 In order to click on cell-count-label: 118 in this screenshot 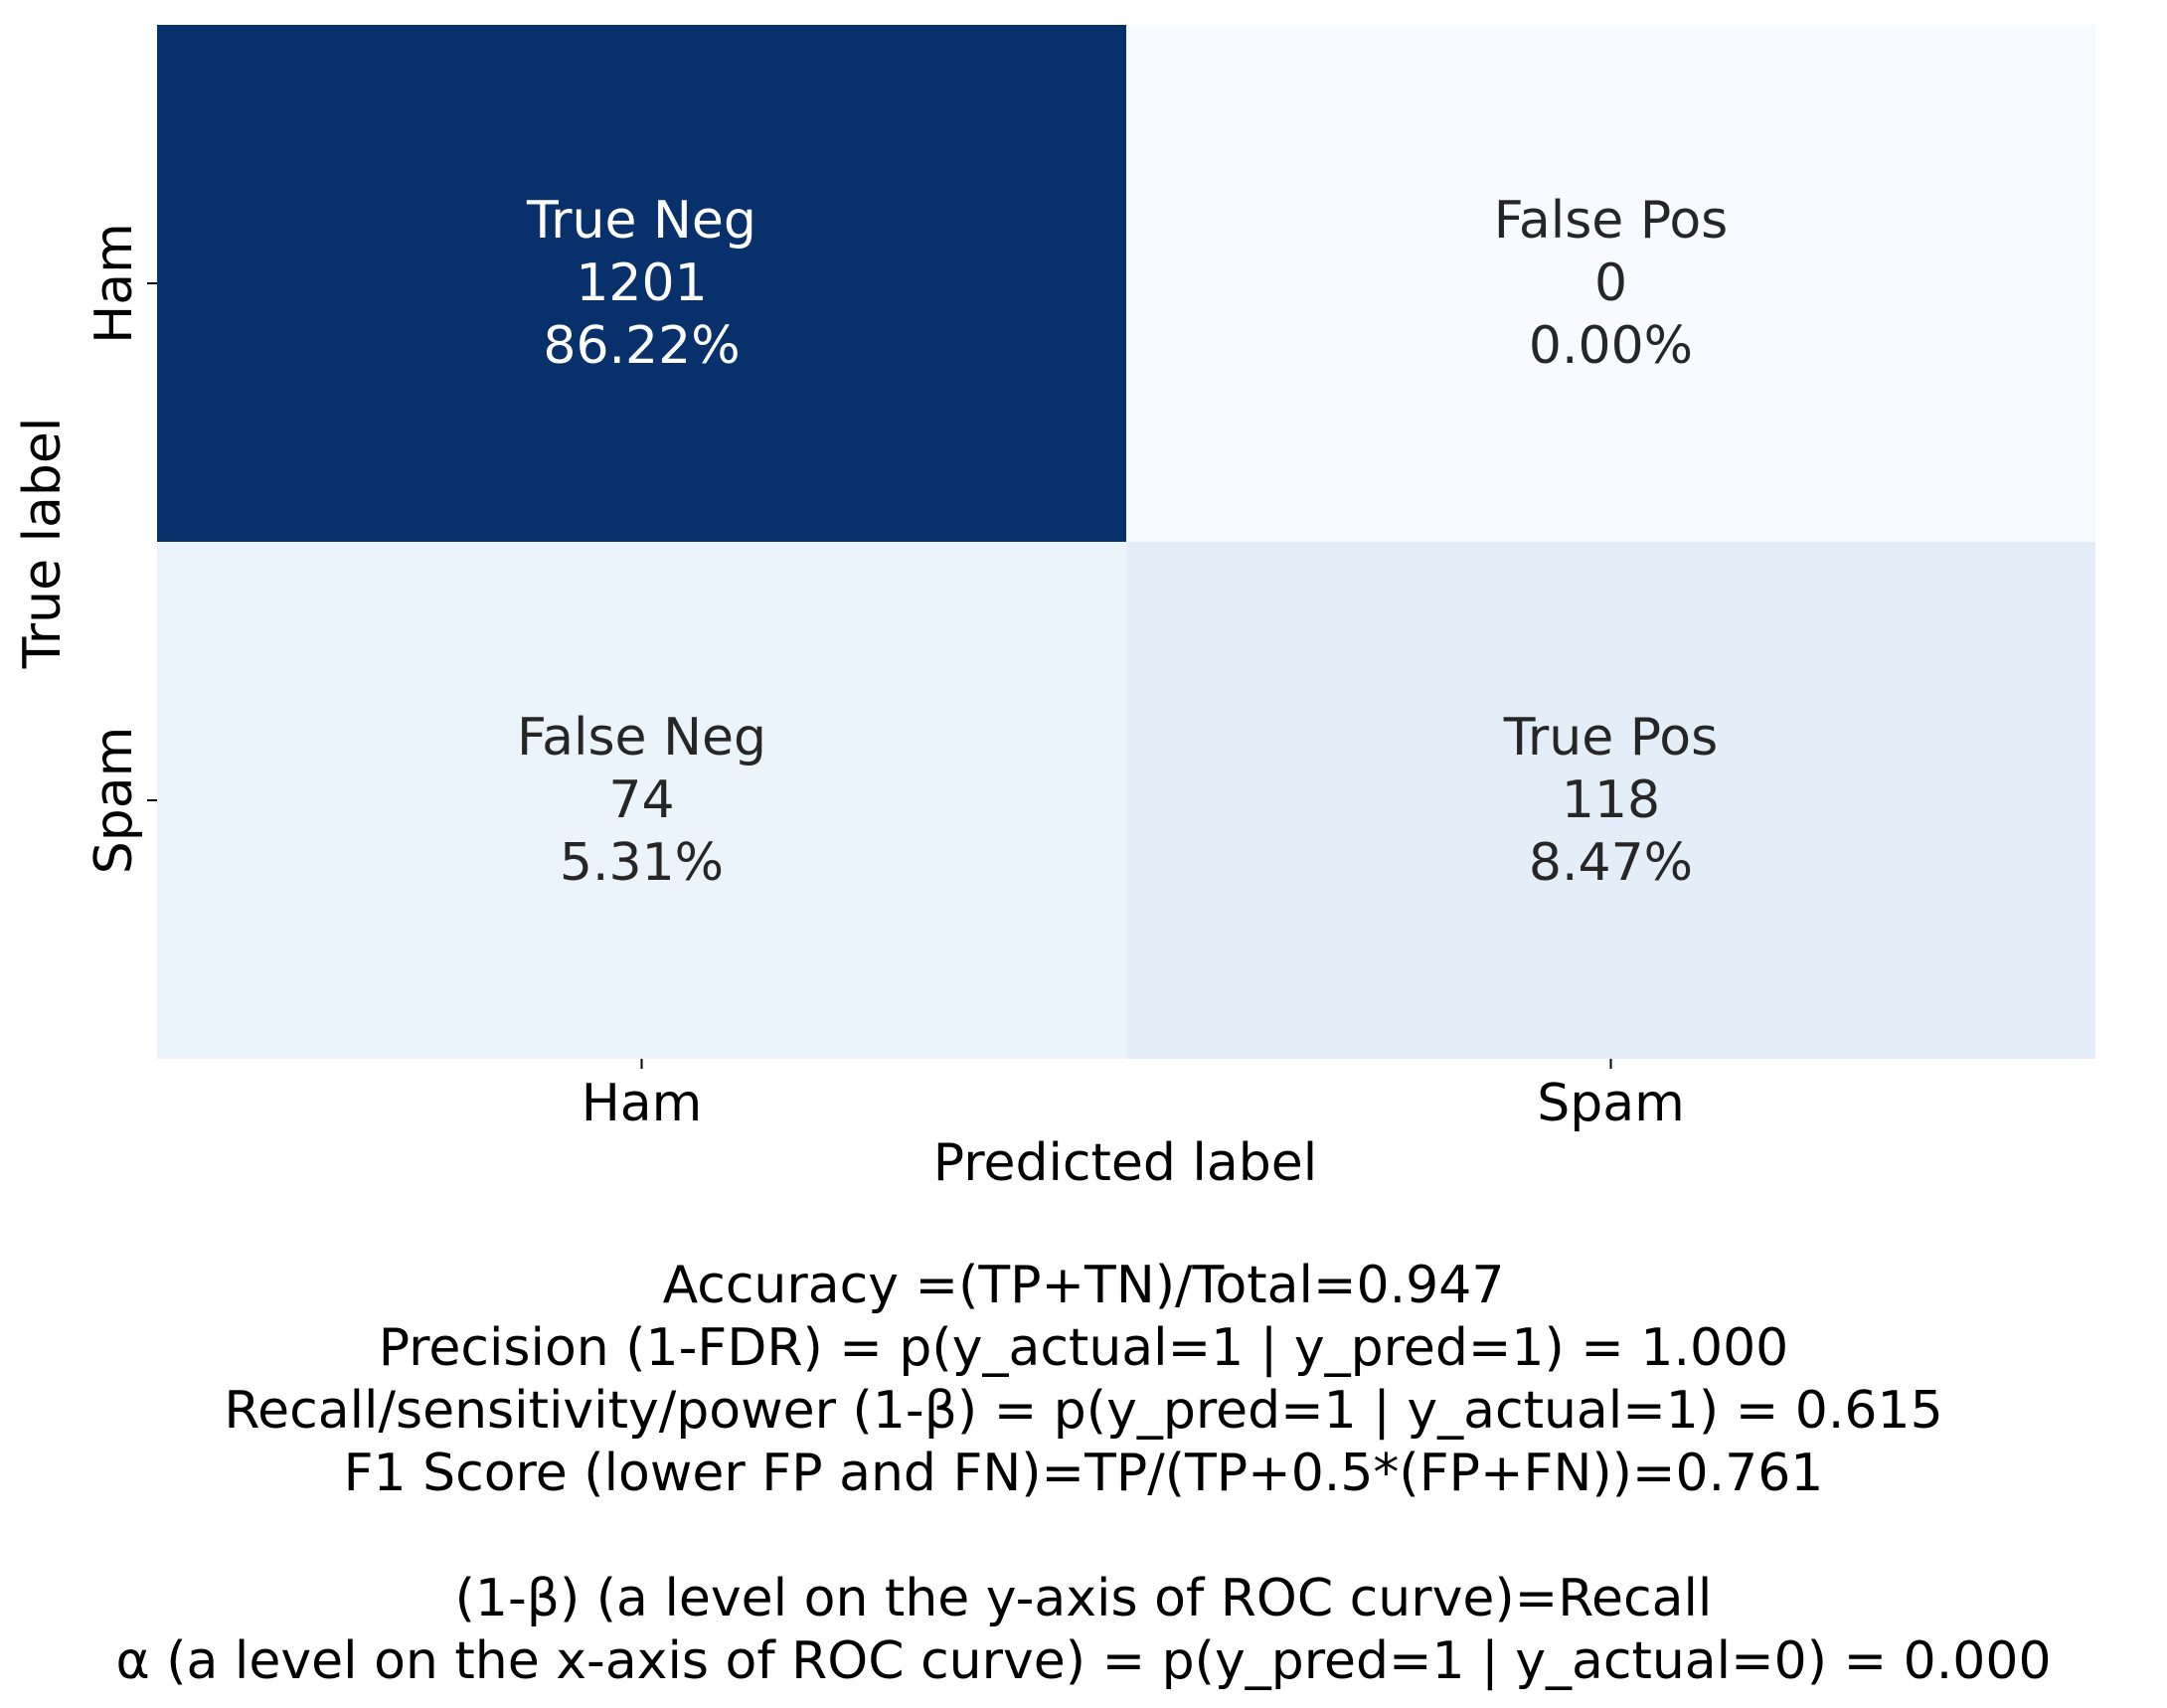, I will do `click(1611, 800)`.